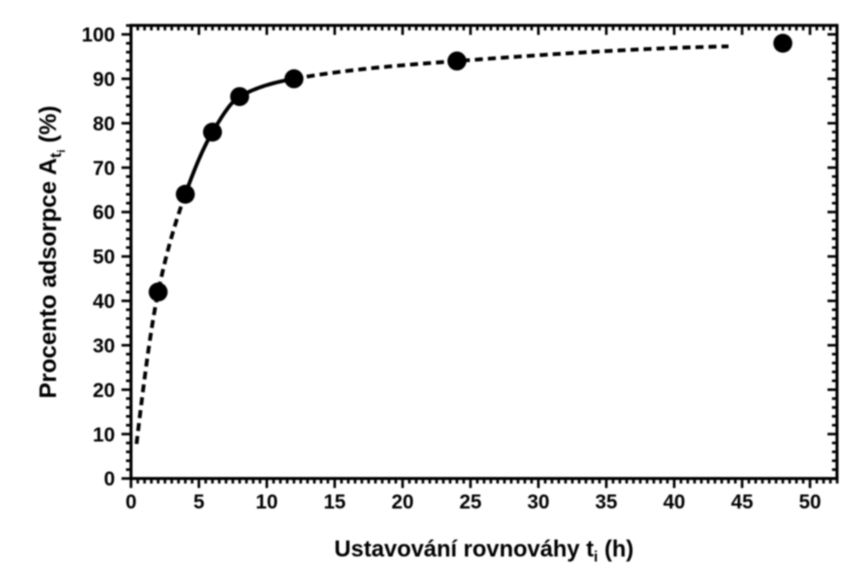  I want to click on svg-text: 70, so click(104, 169).